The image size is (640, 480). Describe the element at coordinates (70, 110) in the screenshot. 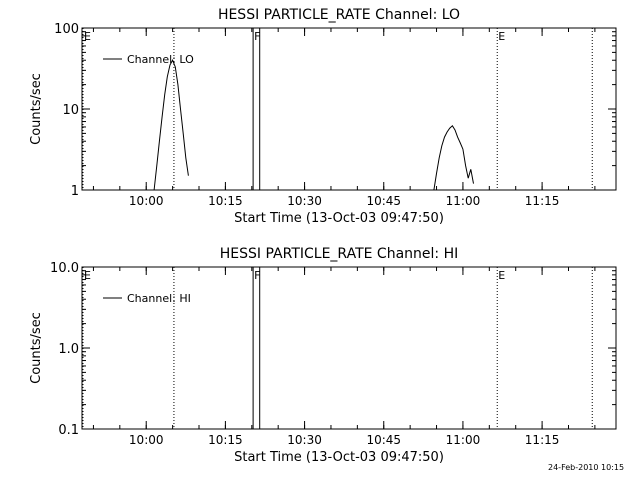

I see `y-tick-label: 10` at that location.